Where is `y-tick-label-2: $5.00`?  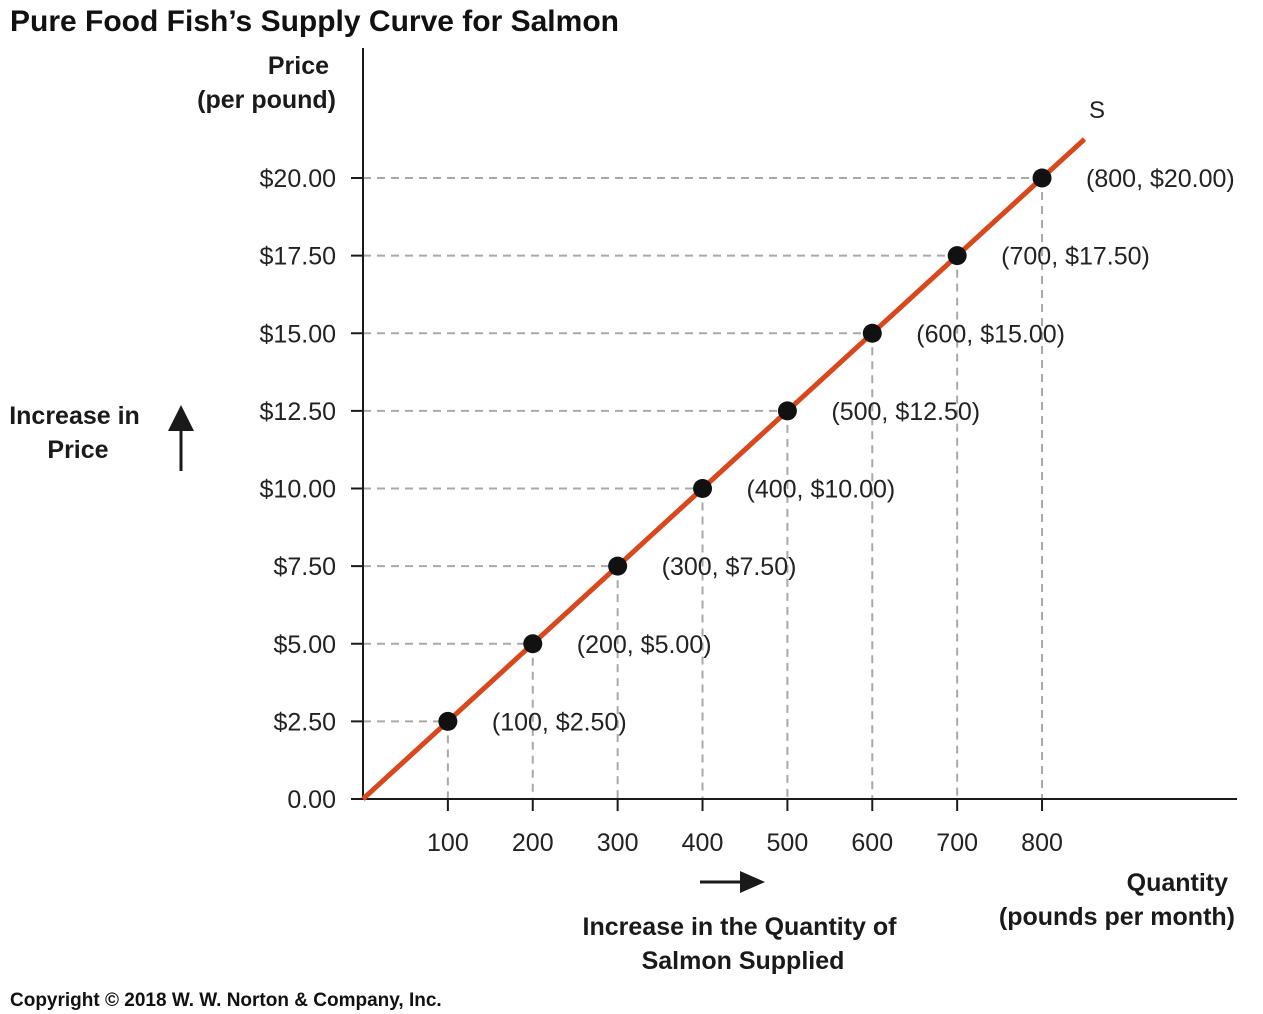 y-tick-label-2: $5.00 is located at coordinates (304, 645).